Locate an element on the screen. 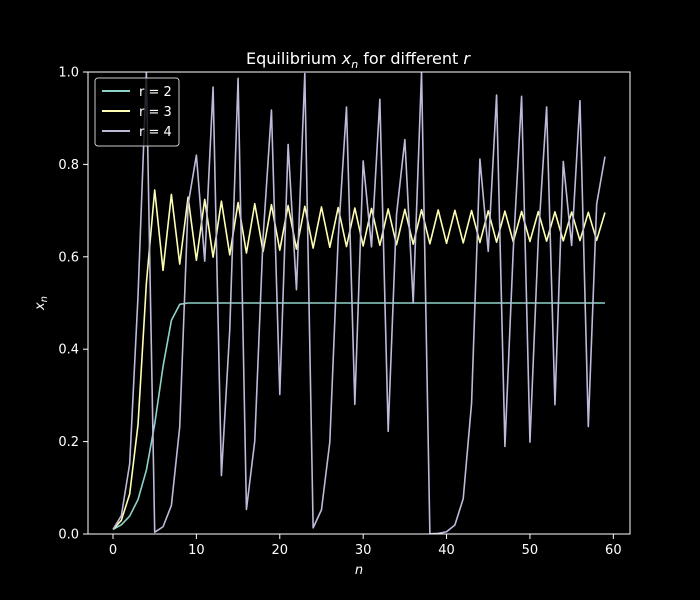  x-tick-label: 20 is located at coordinates (280, 550).